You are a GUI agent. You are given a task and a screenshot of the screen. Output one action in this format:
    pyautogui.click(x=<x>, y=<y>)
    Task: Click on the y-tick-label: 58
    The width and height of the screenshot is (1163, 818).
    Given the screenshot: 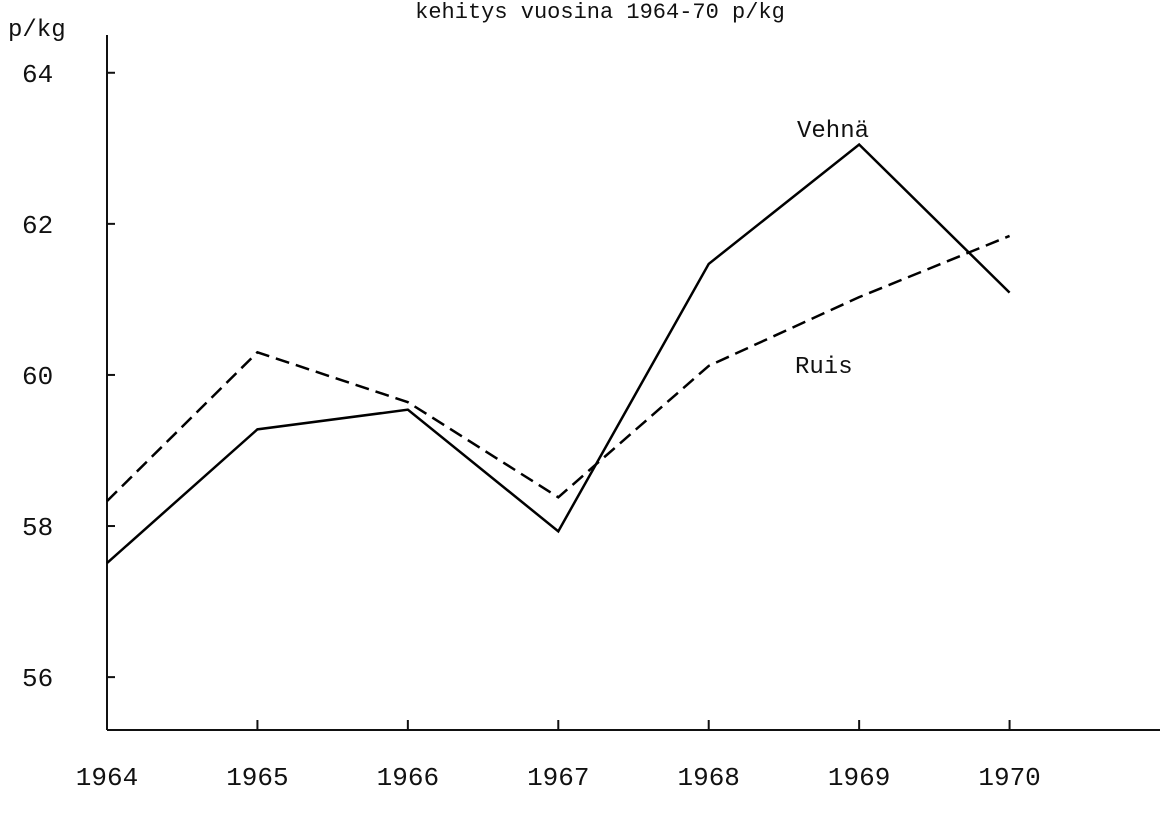 What is the action you would take?
    pyautogui.click(x=37, y=528)
    